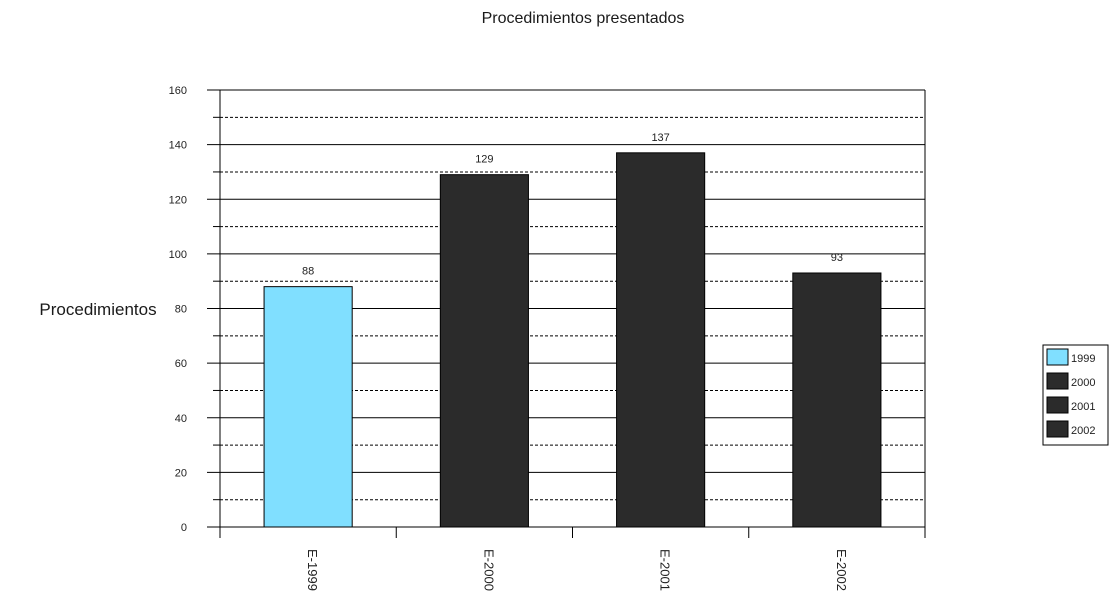 The image size is (1120, 609). What do you see at coordinates (1057, 357) in the screenshot?
I see `legend-swatch-1999` at bounding box center [1057, 357].